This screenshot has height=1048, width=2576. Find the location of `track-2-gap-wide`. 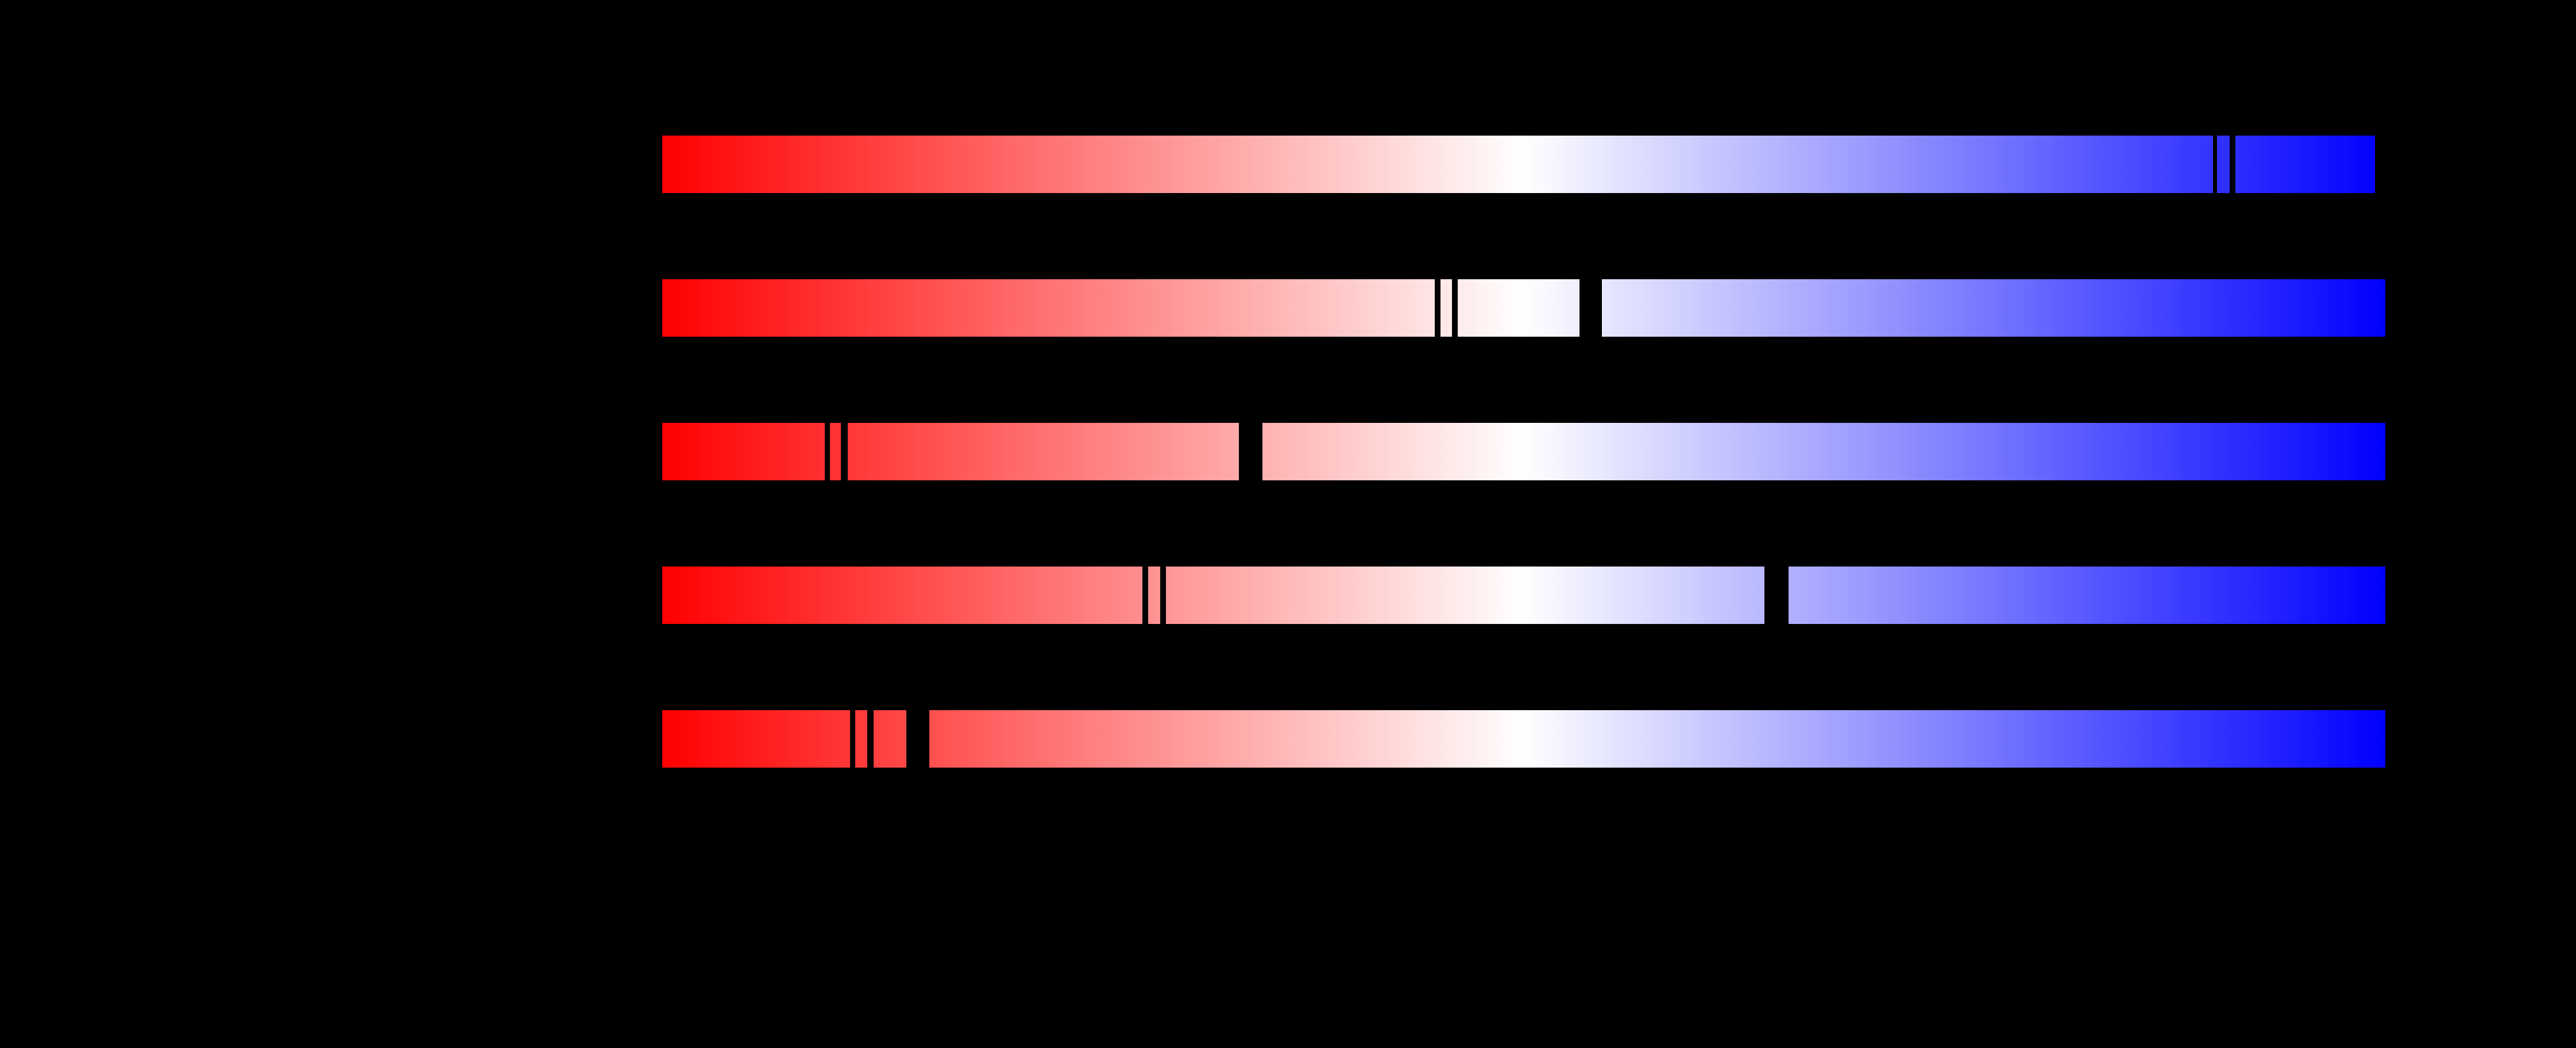

track-2-gap-wide is located at coordinates (1590, 308).